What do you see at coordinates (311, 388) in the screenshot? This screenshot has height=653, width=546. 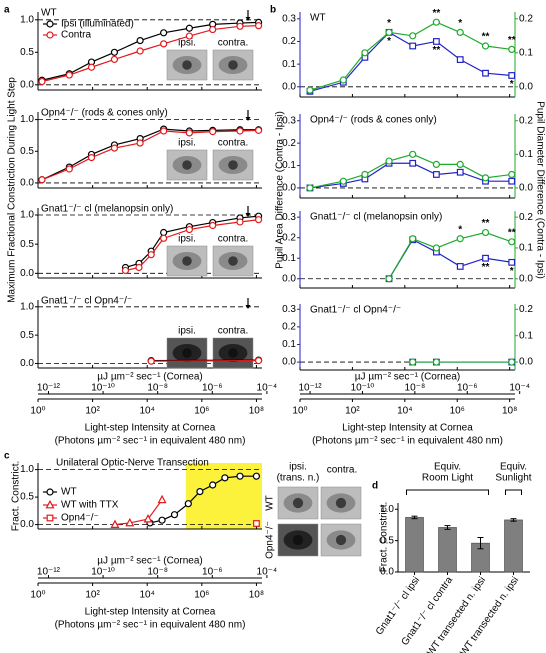 I see `x2-tick-label: 10⁻¹²` at bounding box center [311, 388].